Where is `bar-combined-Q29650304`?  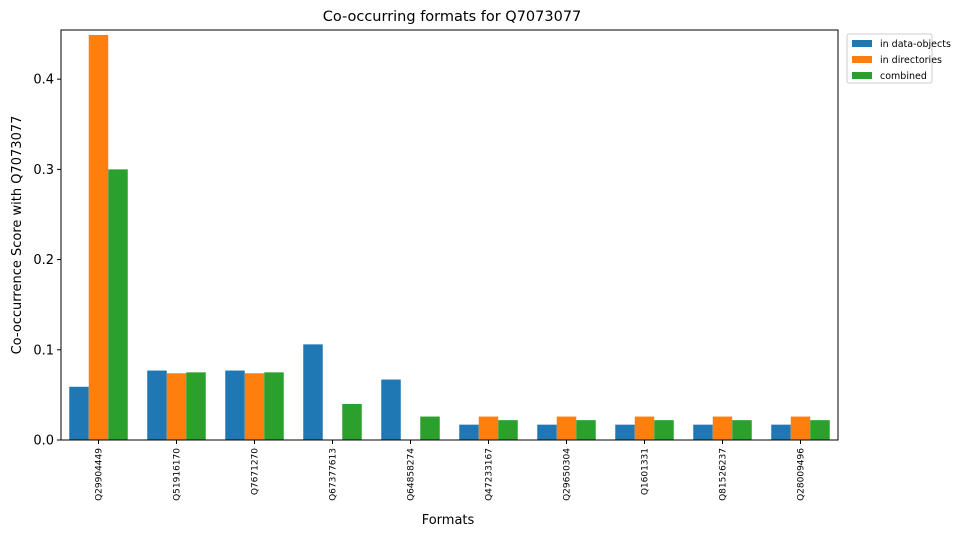 bar-combined-Q29650304 is located at coordinates (586, 430).